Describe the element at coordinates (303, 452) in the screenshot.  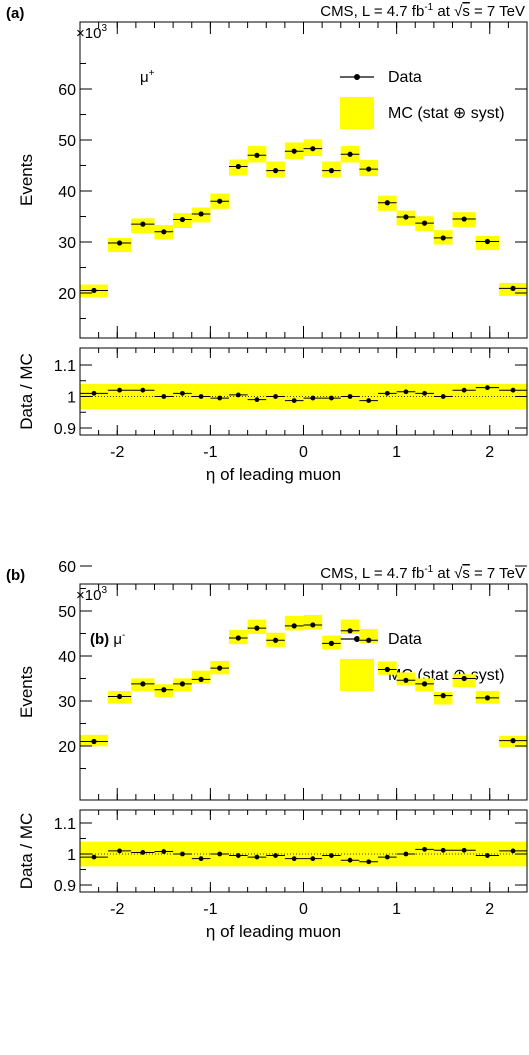
I see `x-tick-label: 0` at that location.